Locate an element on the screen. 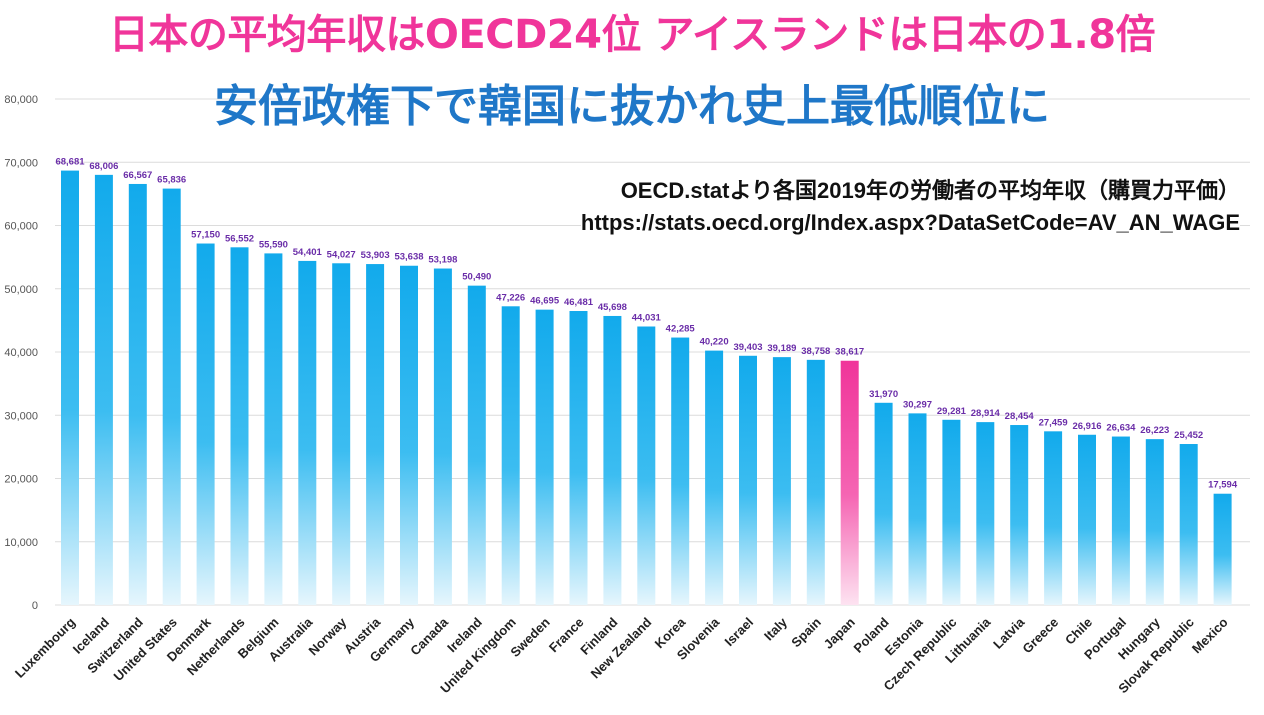 The height and width of the screenshot is (715, 1264). value-label: 50,490 is located at coordinates (476, 277).